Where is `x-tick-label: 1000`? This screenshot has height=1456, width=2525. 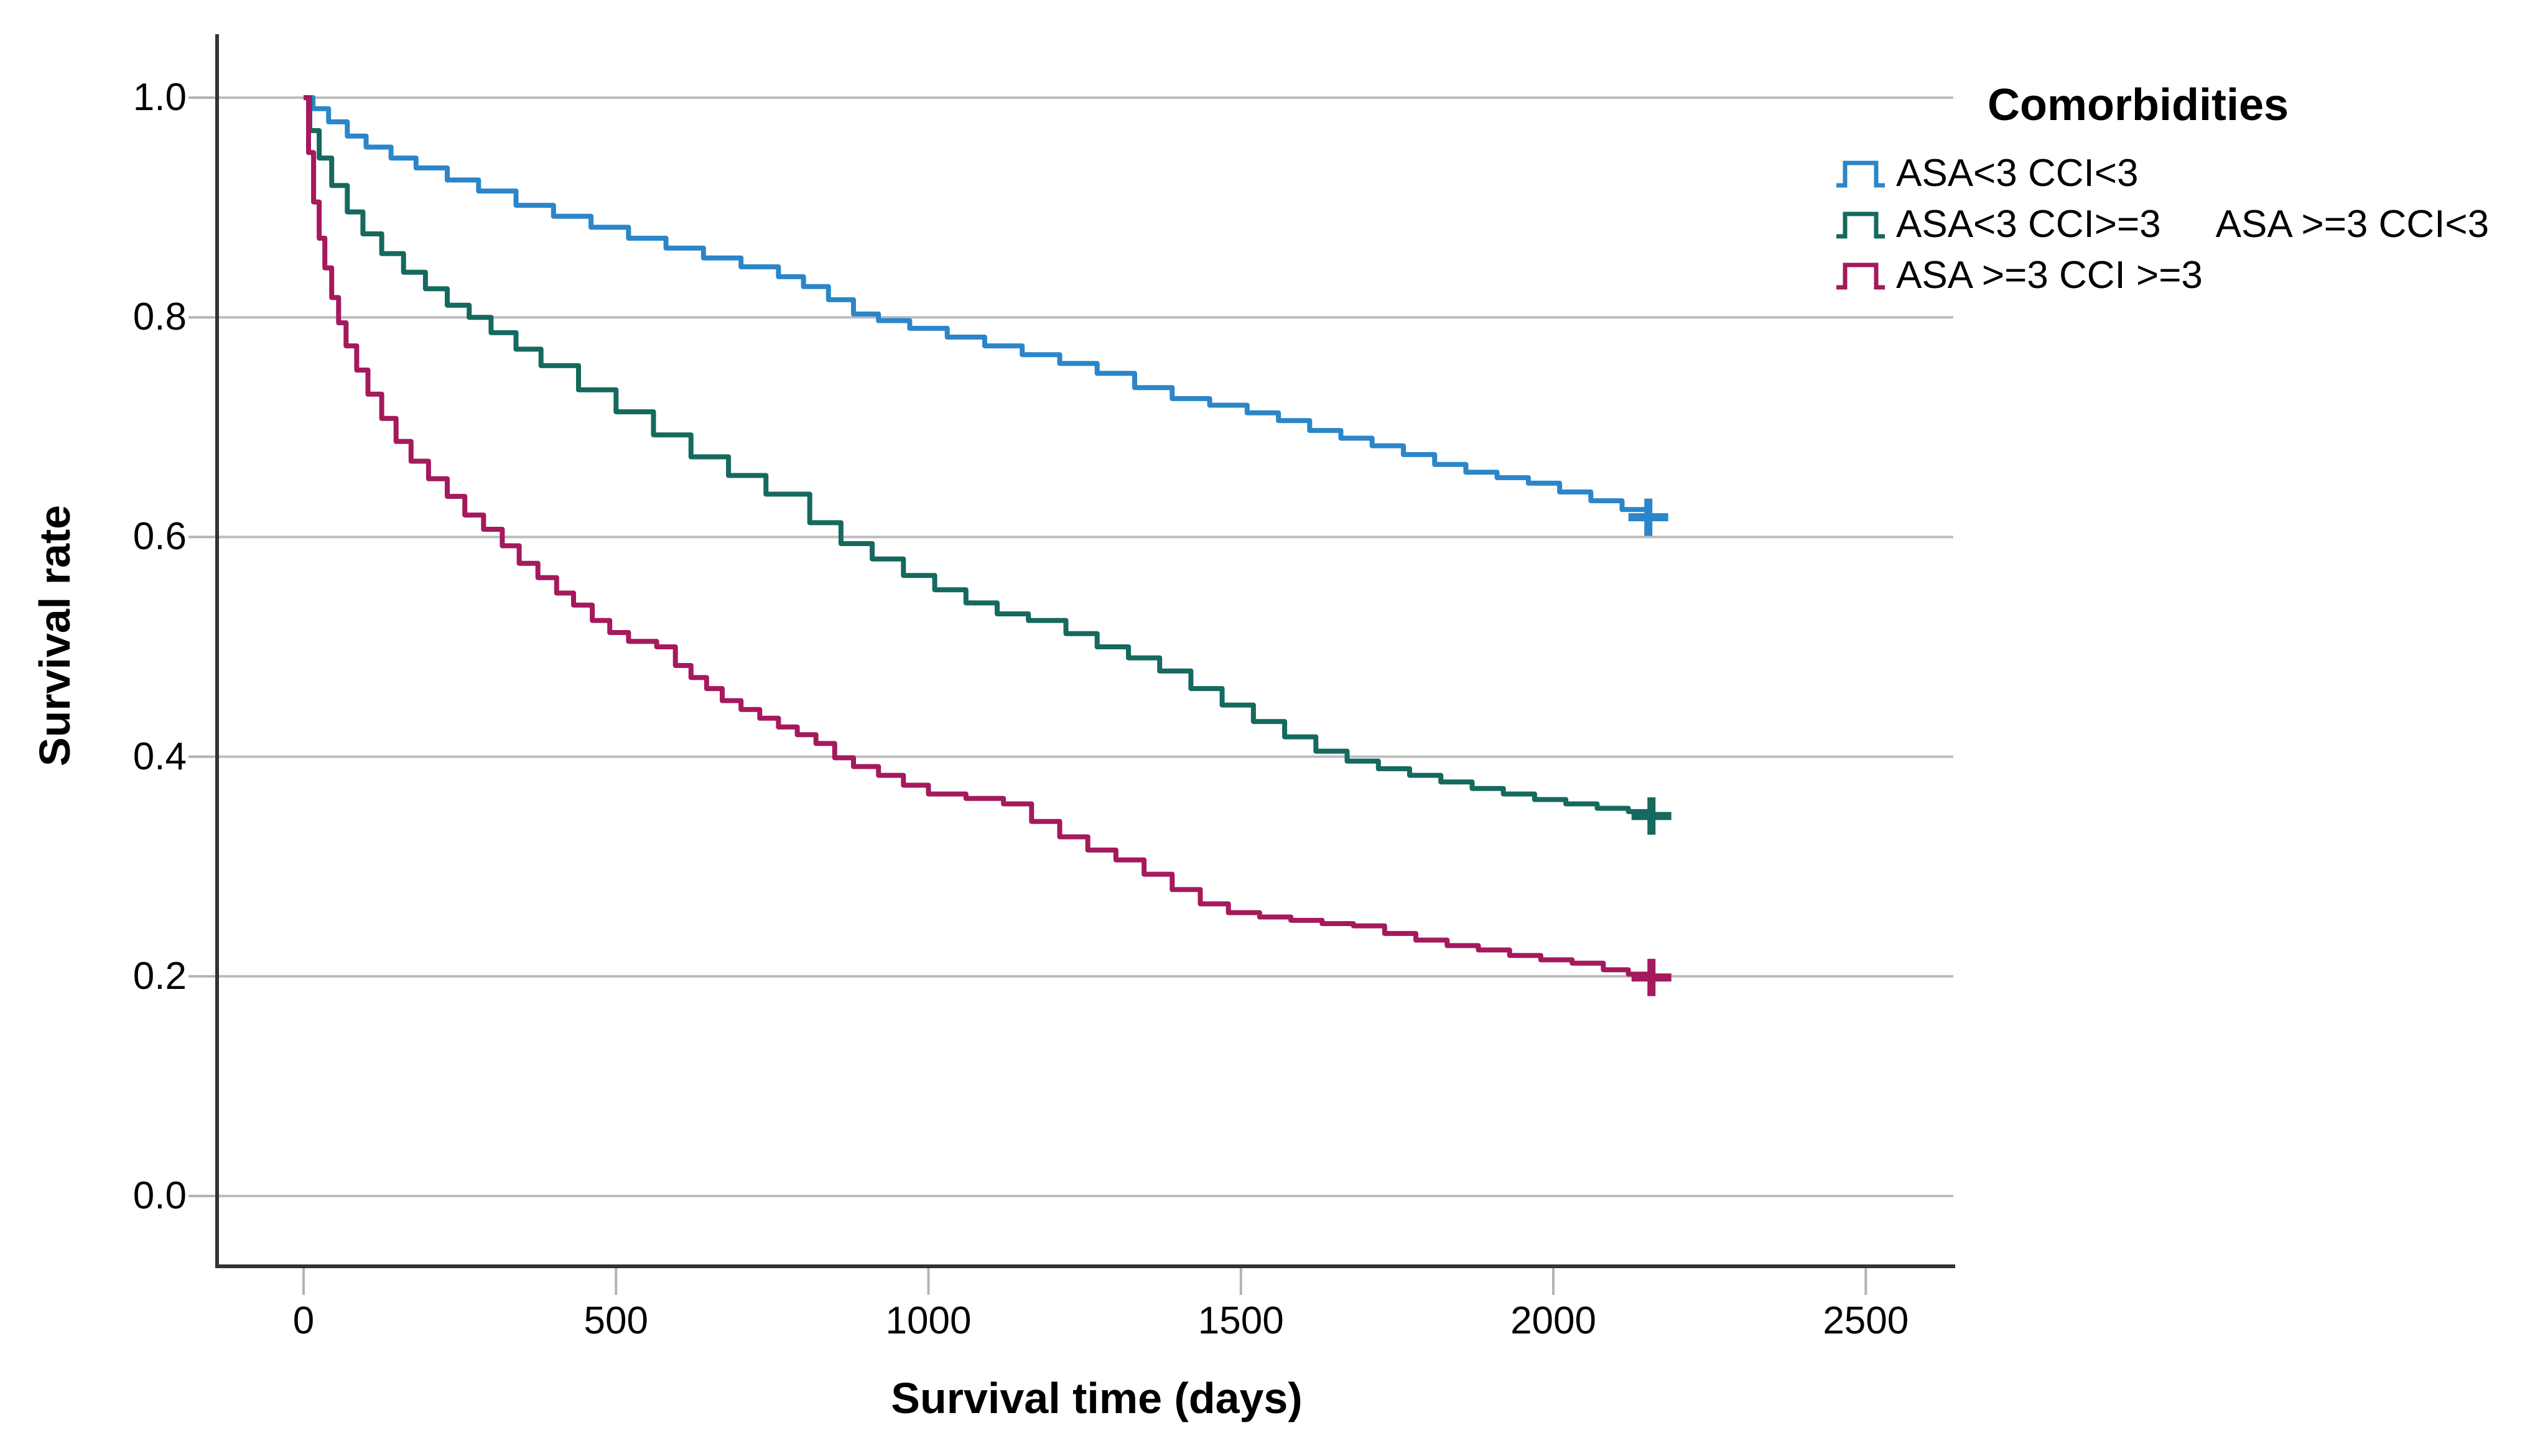 x-tick-label: 1000 is located at coordinates (928, 1320).